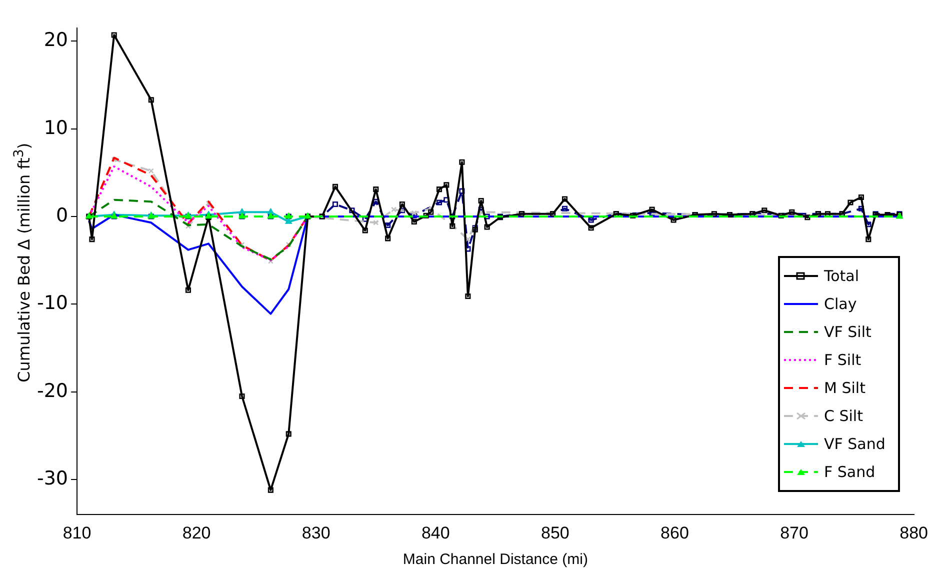 The height and width of the screenshot is (581, 939). I want to click on legend-label: F Silt, so click(843, 360).